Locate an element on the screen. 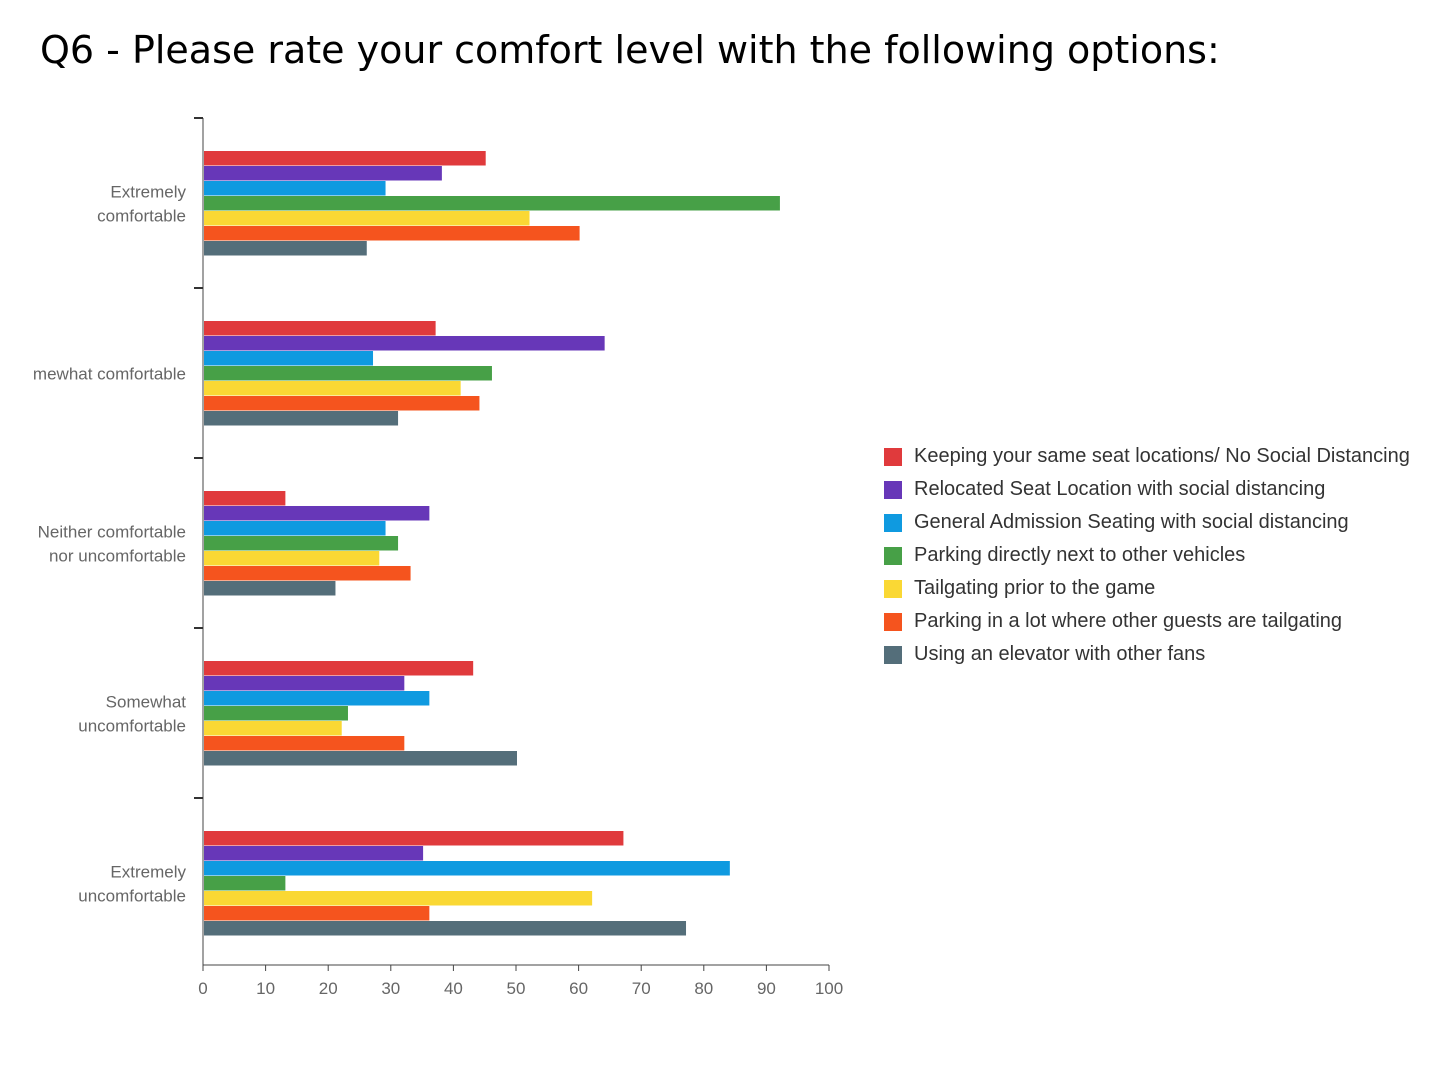  x-tick-label: 10 is located at coordinates (265, 988).